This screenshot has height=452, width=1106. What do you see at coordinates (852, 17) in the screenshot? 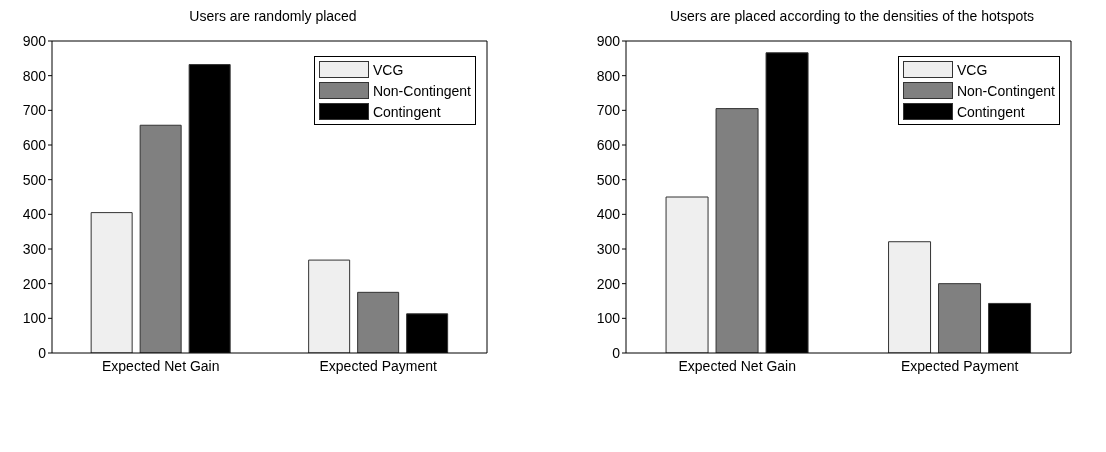
I see `chart-title: Users are placed according to the densities of the hotspots` at bounding box center [852, 17].